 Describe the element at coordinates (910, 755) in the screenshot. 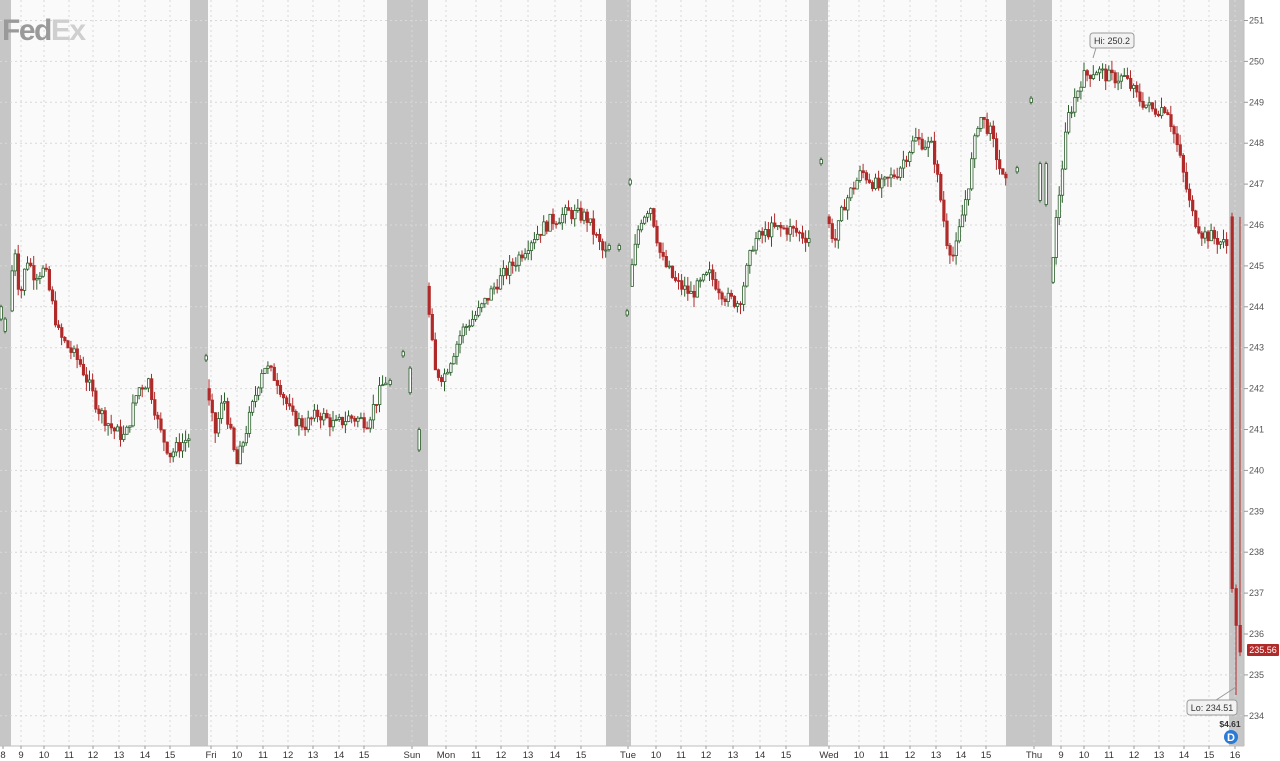

I see `x-tick-label: 12` at that location.